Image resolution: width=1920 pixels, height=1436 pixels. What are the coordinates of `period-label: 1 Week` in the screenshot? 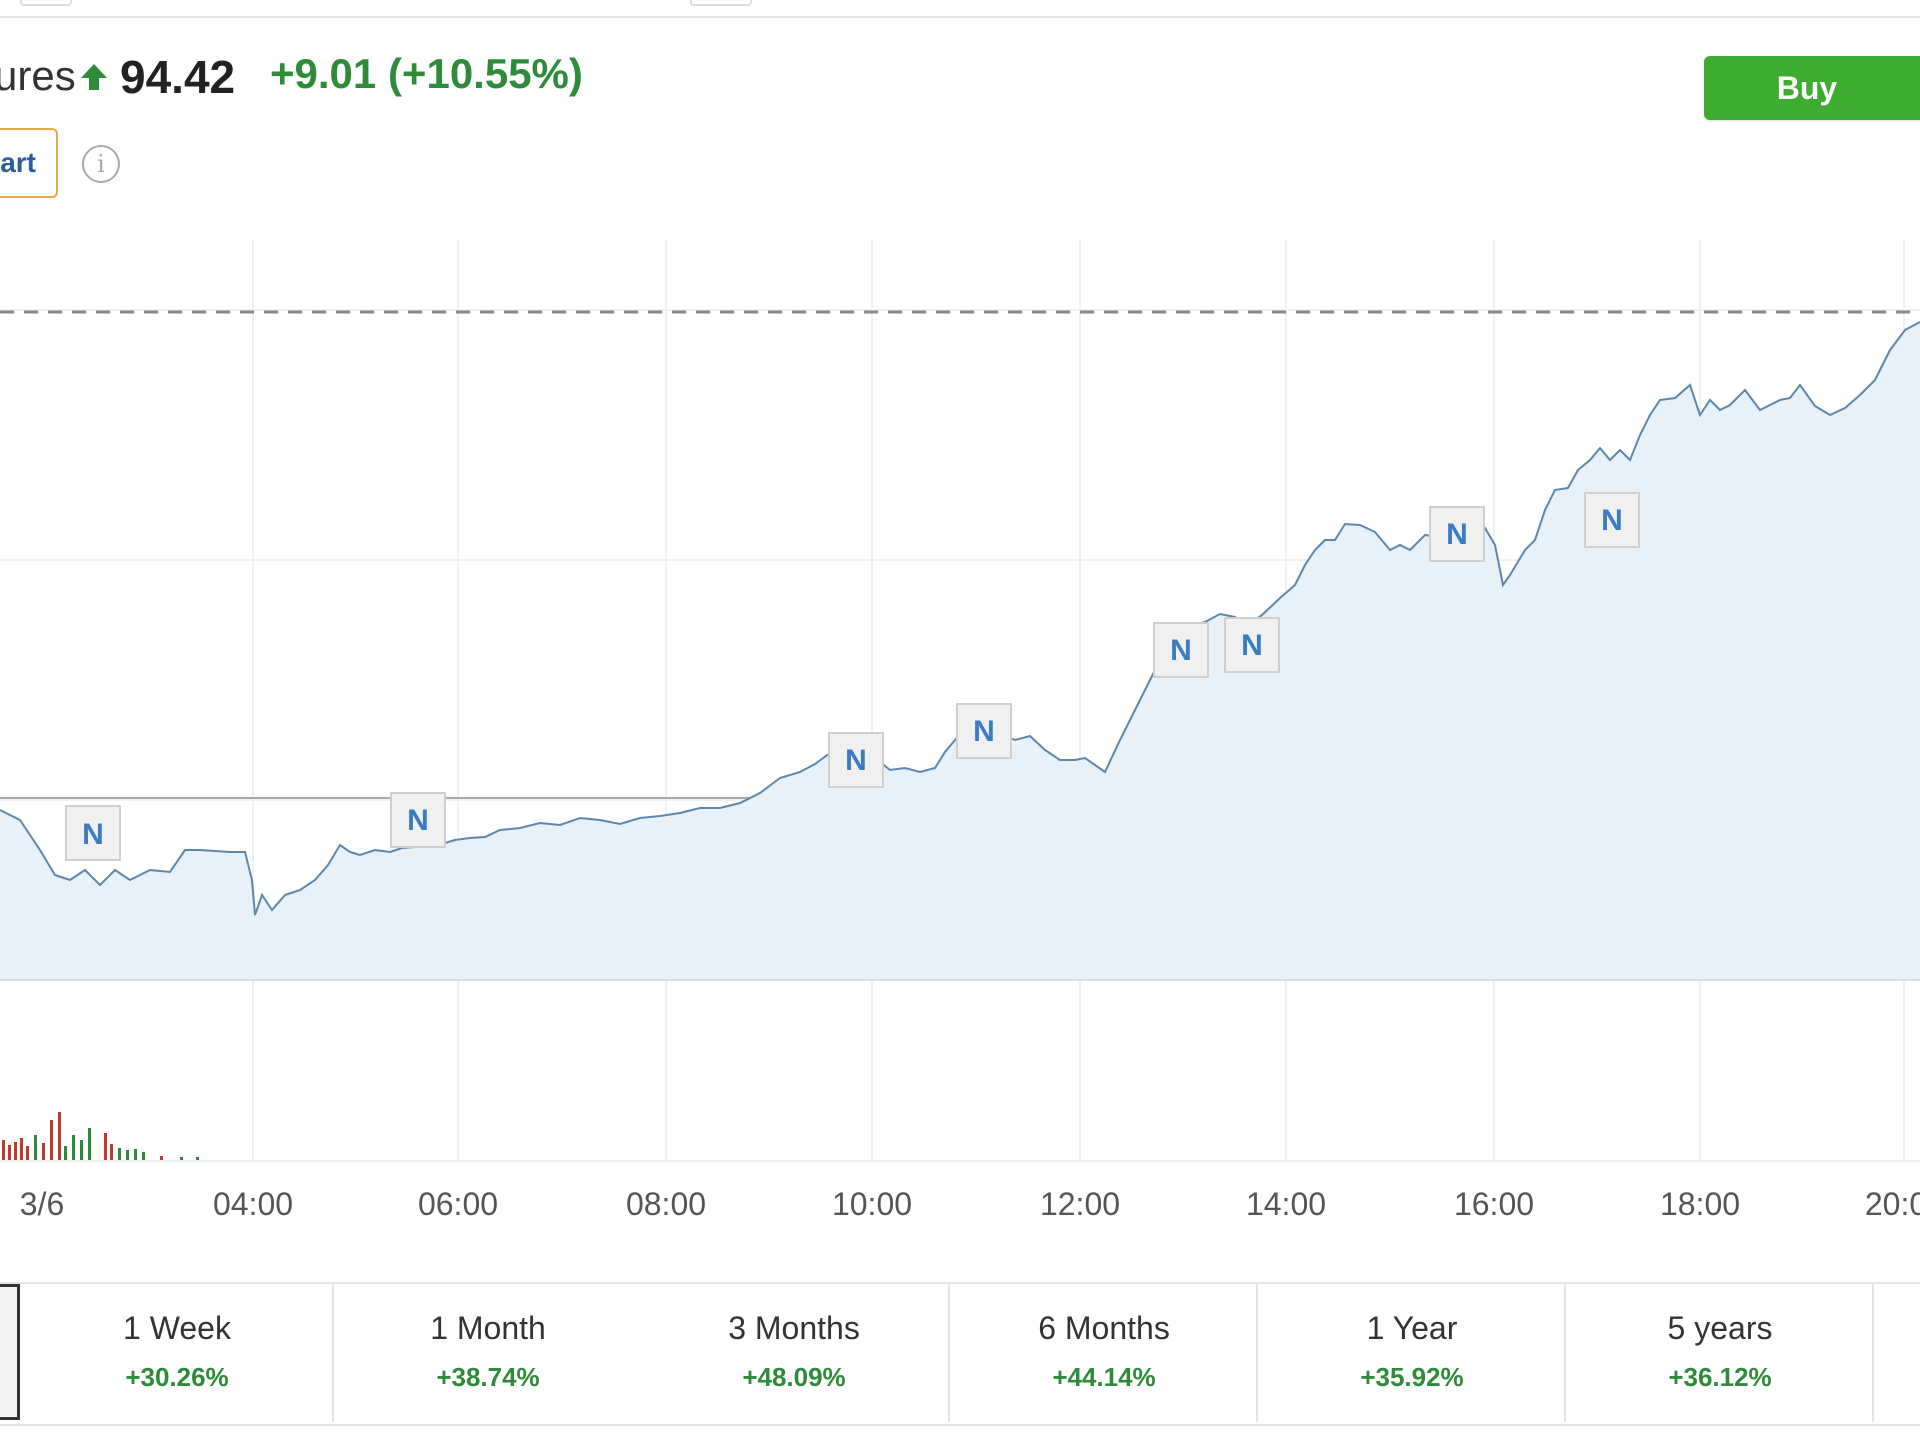 It's located at (177, 1328).